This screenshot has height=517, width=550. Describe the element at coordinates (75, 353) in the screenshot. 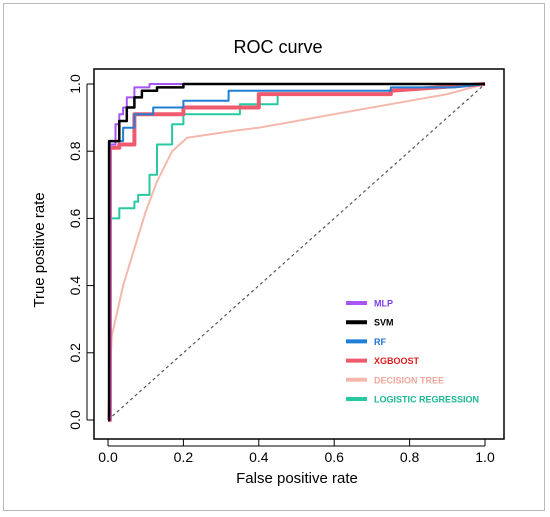

I see `y-tick-label: 0.2` at that location.